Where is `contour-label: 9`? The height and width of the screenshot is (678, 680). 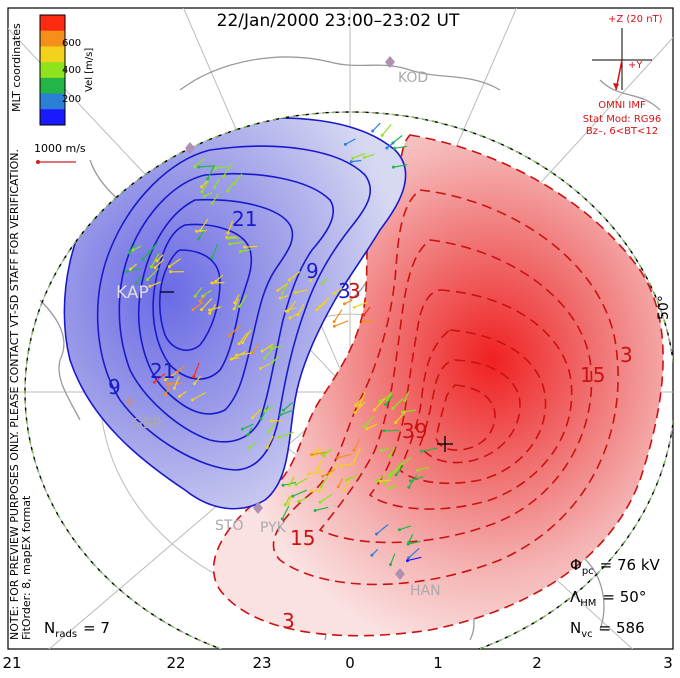 contour-label: 9 is located at coordinates (114, 387).